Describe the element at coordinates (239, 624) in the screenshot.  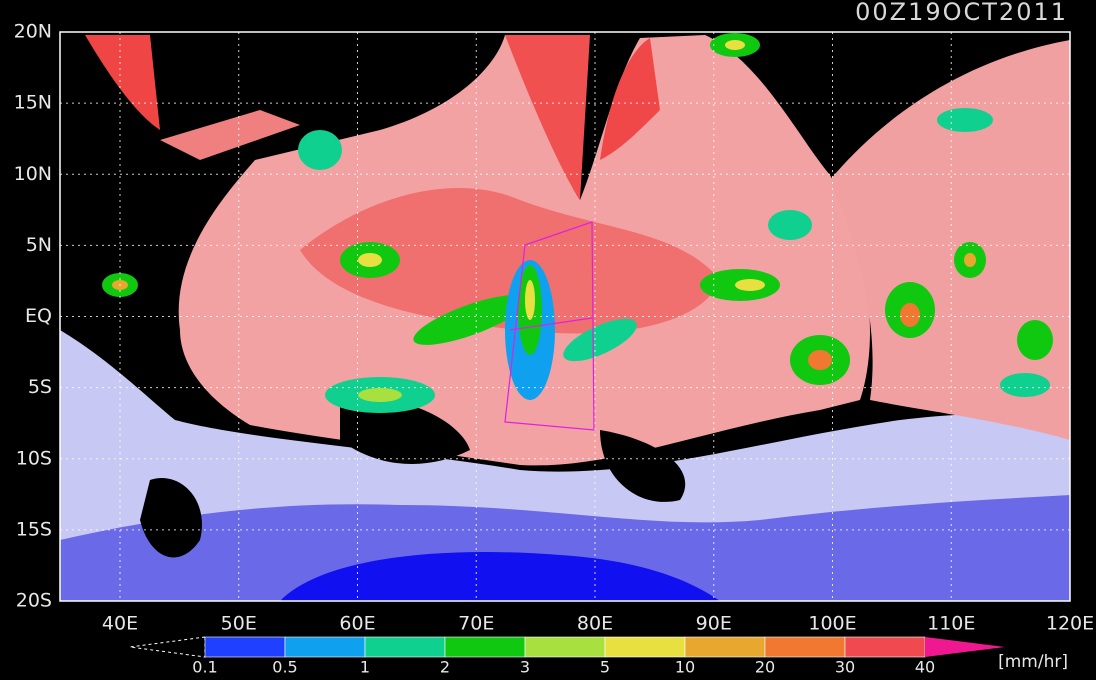
I see `lon-label: 50E` at that location.